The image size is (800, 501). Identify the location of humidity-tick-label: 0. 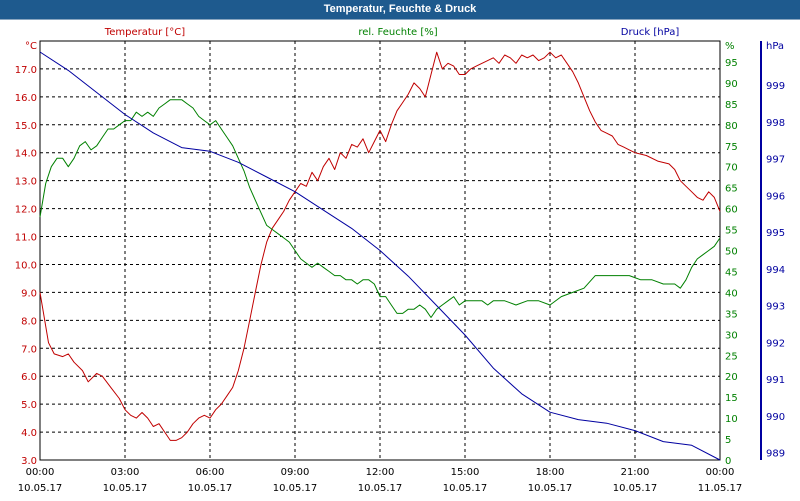
(728, 461).